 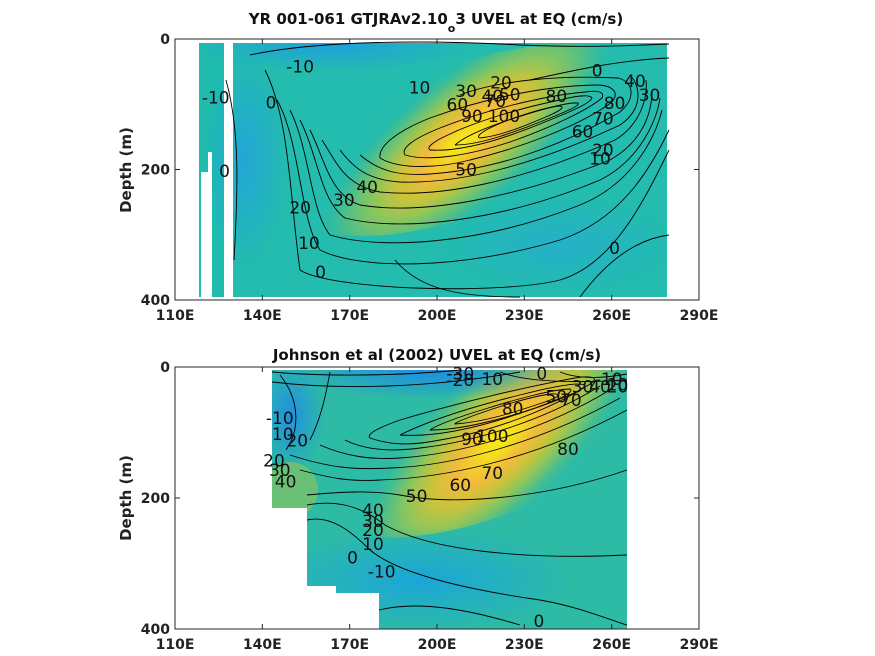 I want to click on contour-label: -30, so click(x=460, y=375).